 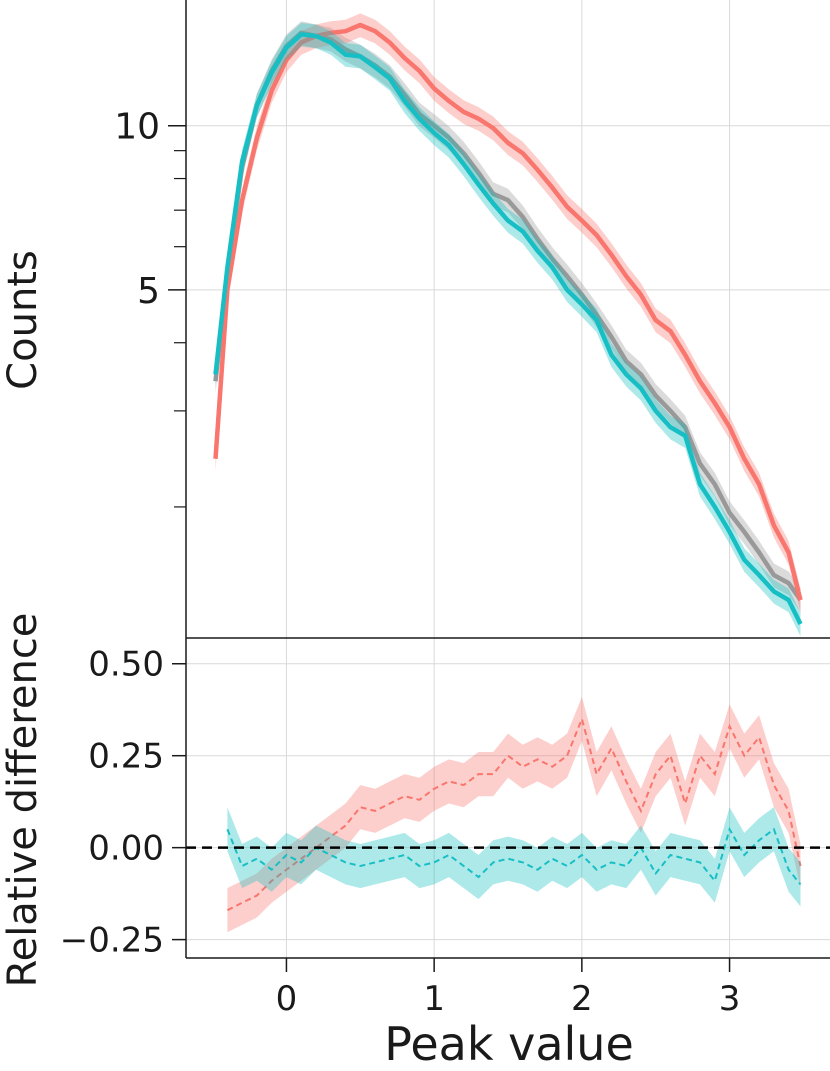 I want to click on top-ytick-label: 5, so click(x=148, y=291).